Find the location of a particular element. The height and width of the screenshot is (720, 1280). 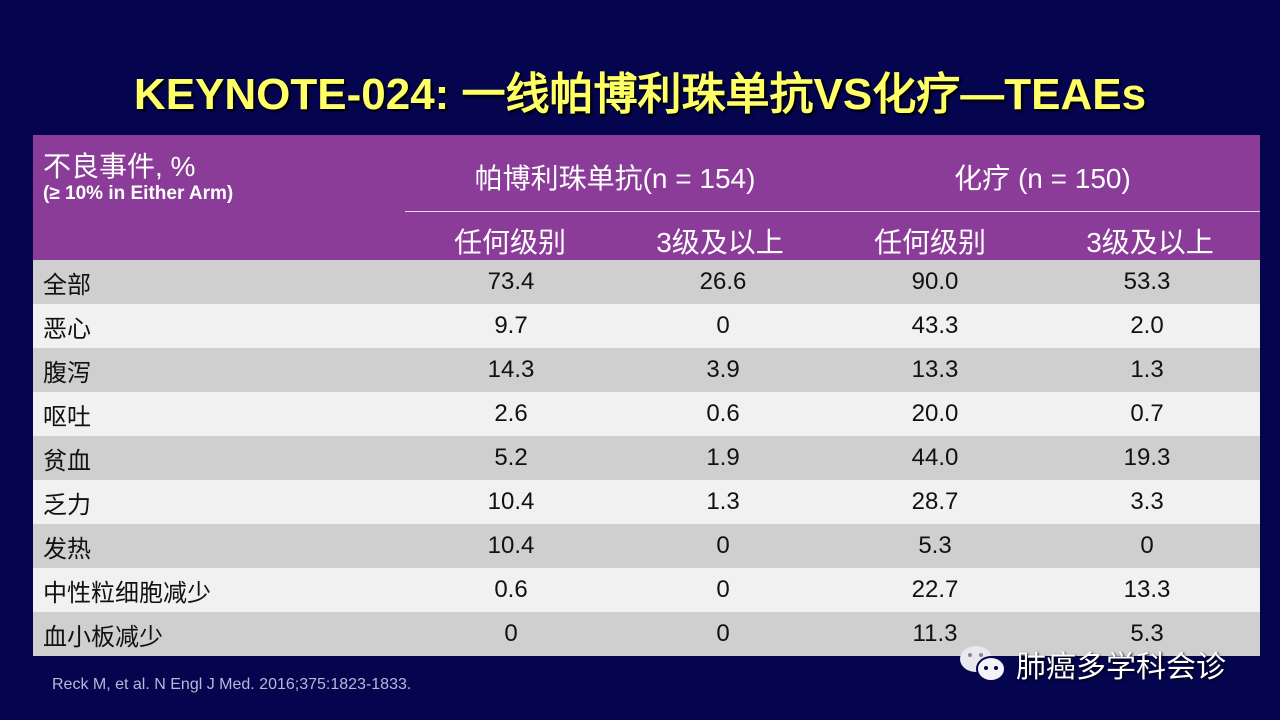

cell-value: 2.0 is located at coordinates (1147, 325).